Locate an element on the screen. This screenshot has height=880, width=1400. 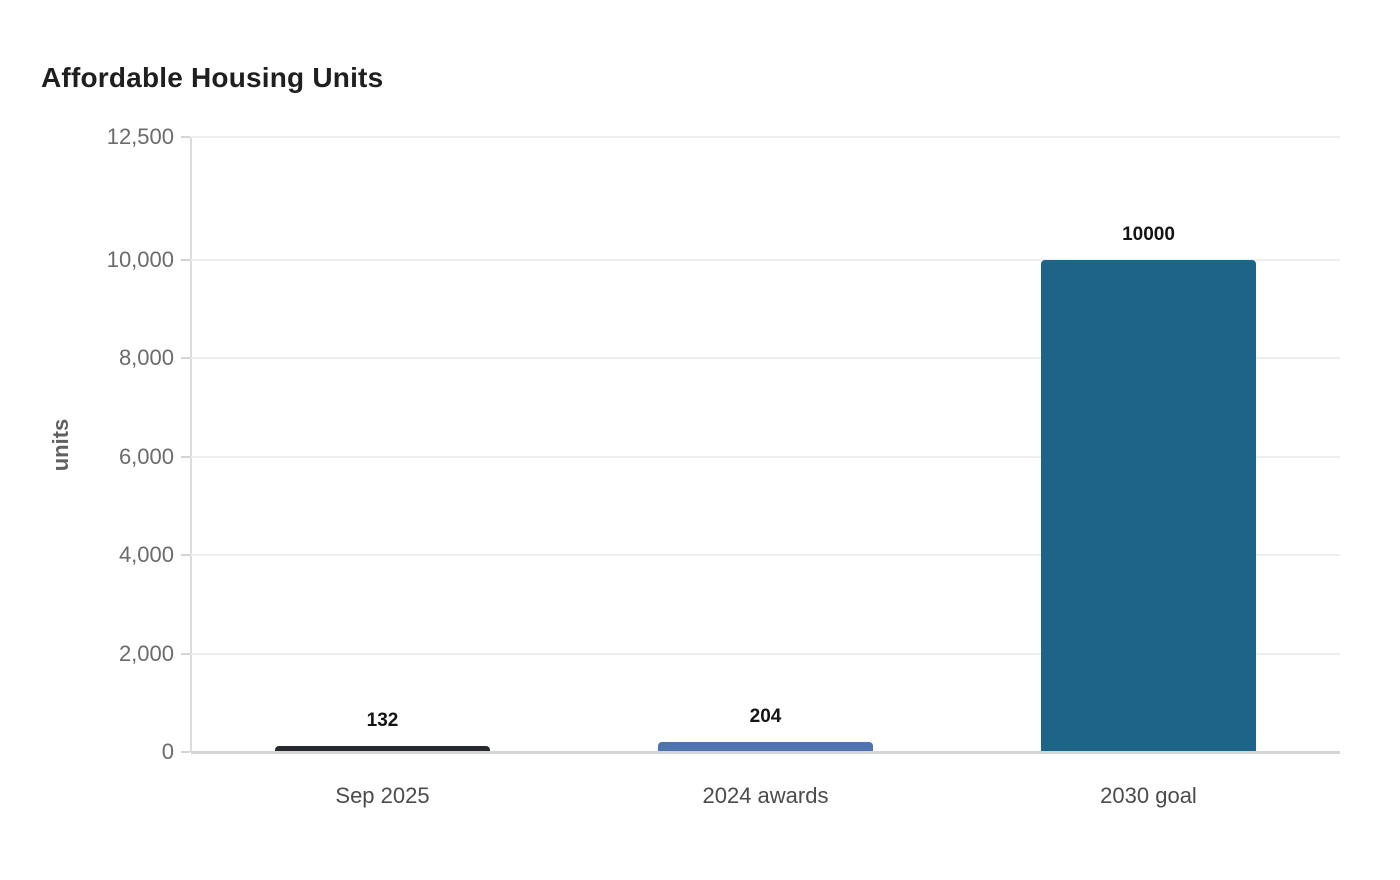
bar-value-label: 204 is located at coordinates (765, 716).